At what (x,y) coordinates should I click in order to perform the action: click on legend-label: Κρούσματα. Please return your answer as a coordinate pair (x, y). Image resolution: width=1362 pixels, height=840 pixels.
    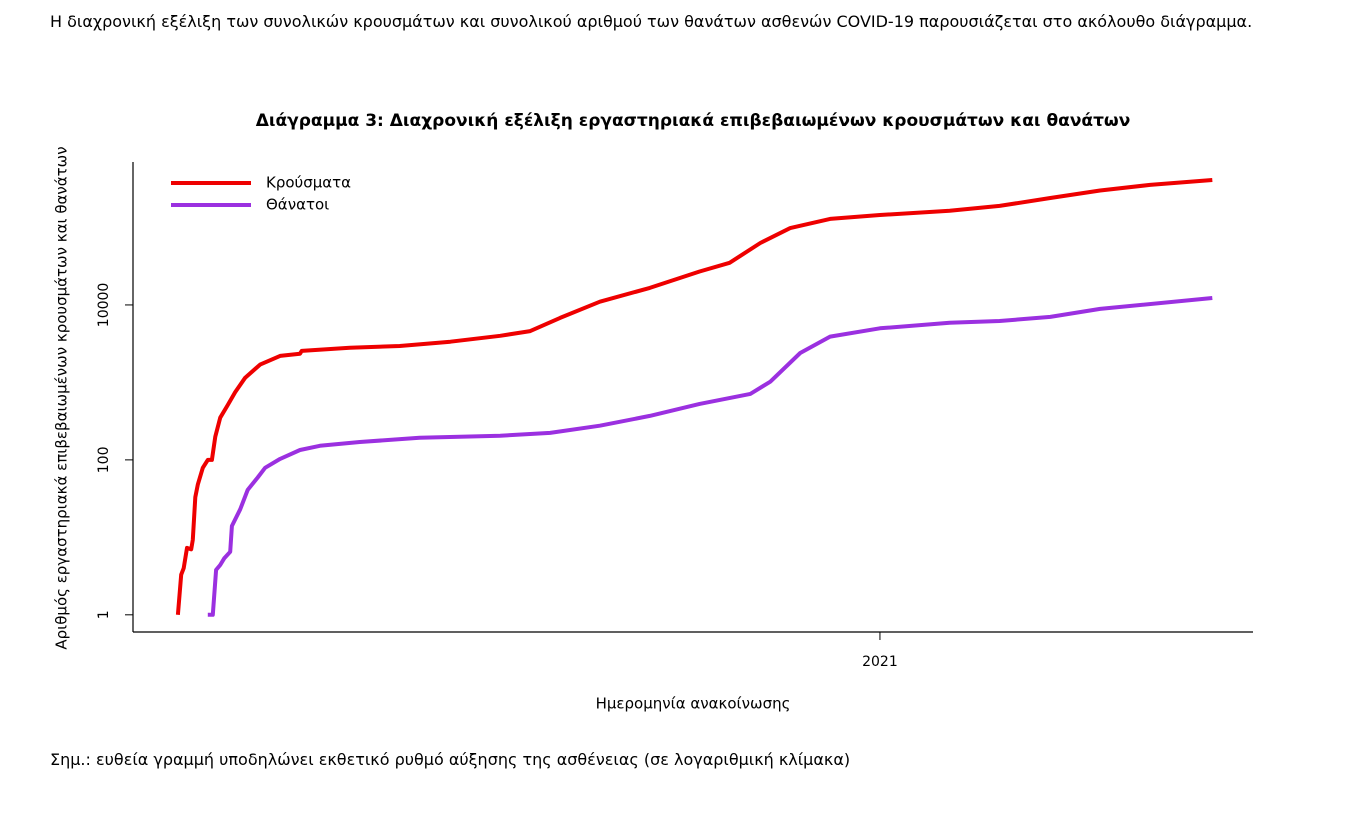
    Looking at the image, I should click on (308, 183).